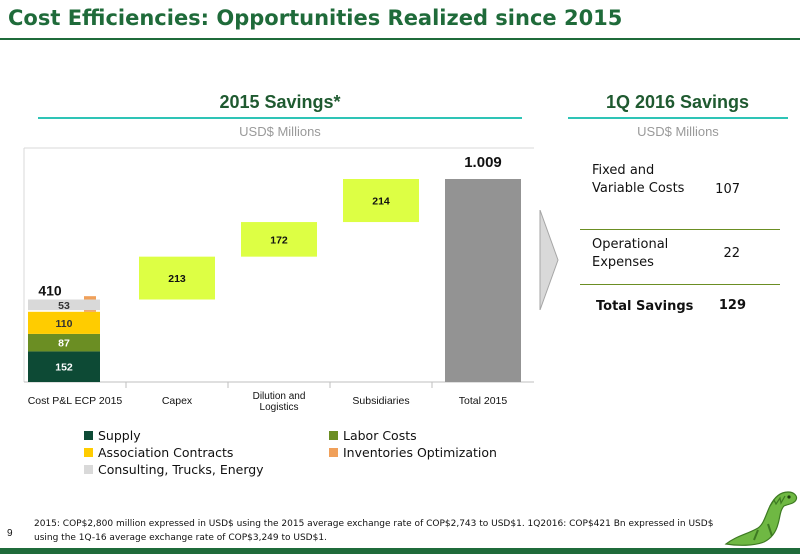 The image size is (800, 554). I want to click on chevron-right-icon, so click(549, 260).